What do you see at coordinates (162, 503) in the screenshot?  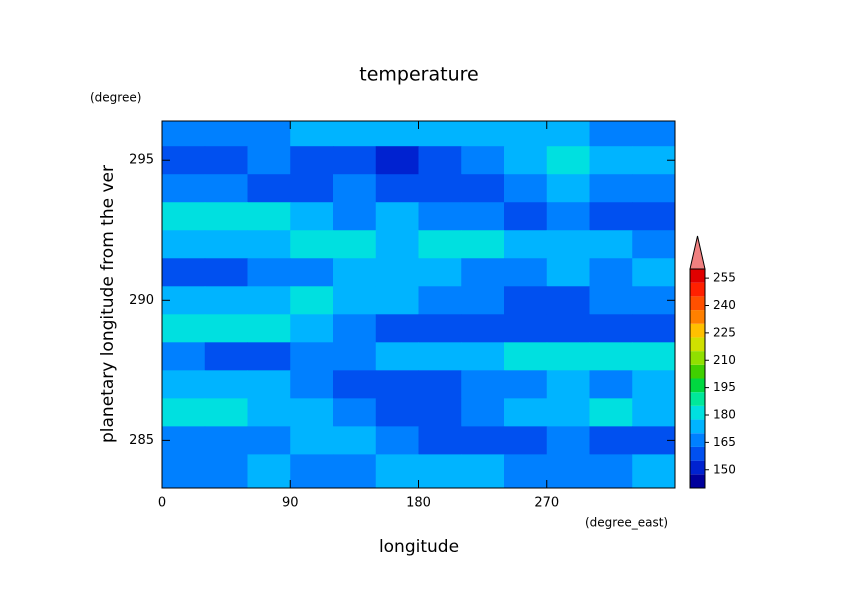 I see `x-tick-label: 0` at bounding box center [162, 503].